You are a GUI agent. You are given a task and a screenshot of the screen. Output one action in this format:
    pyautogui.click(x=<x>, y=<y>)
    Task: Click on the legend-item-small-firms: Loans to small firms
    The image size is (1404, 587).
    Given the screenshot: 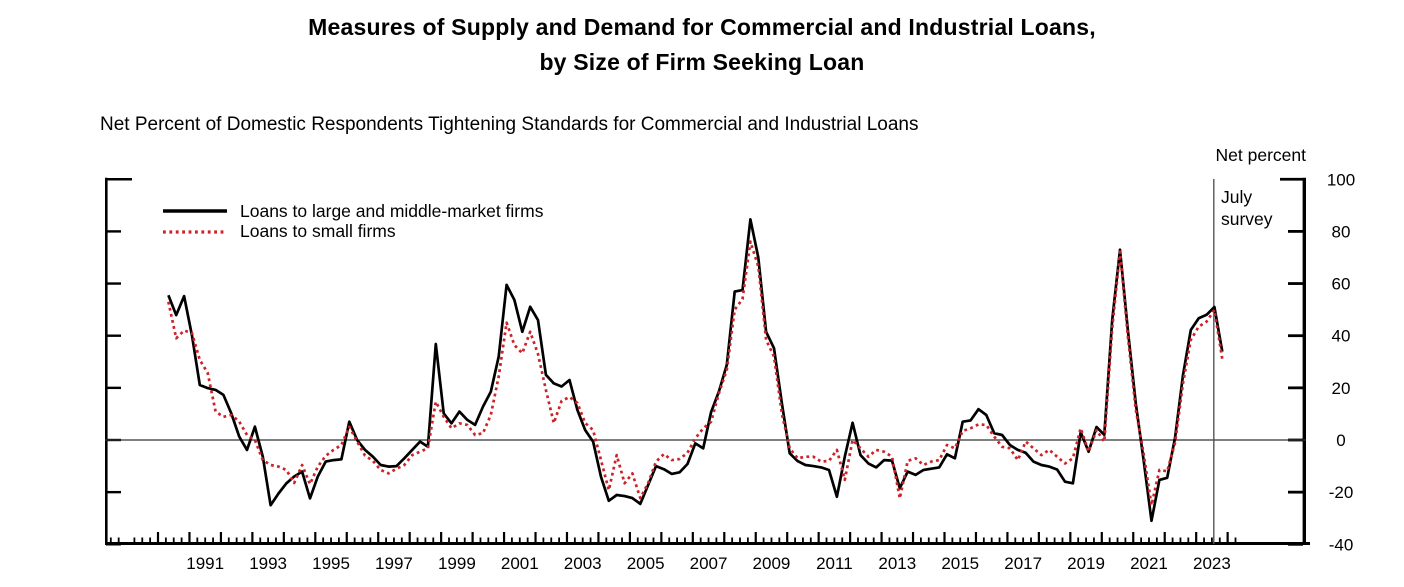 What is the action you would take?
    pyautogui.click(x=352, y=232)
    